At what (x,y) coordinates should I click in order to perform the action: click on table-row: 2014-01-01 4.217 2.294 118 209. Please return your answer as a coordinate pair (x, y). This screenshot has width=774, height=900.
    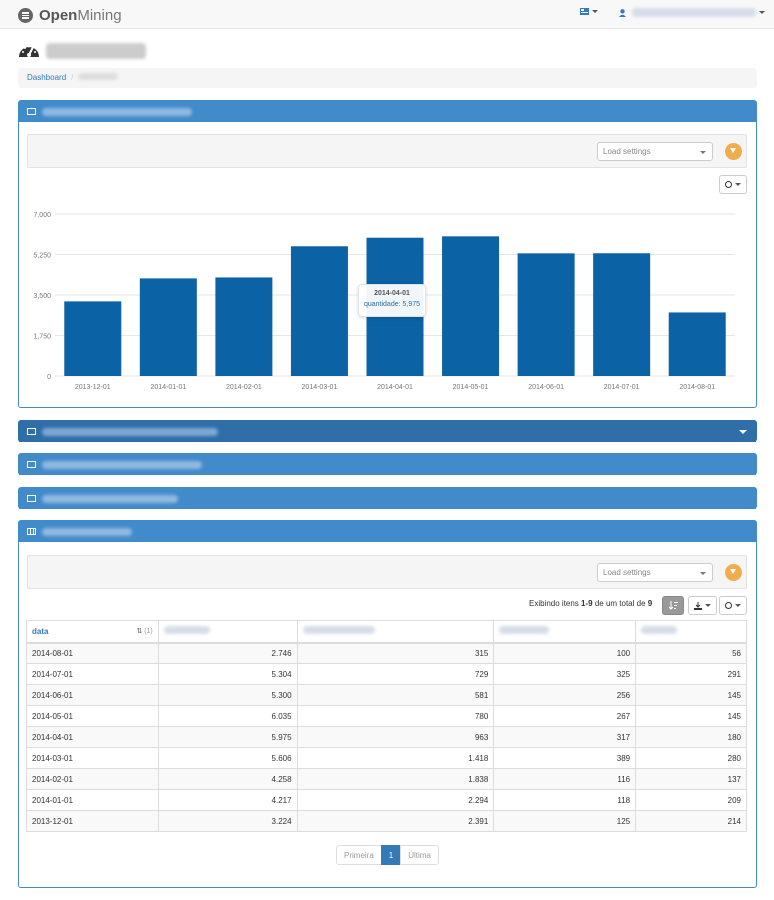
    Looking at the image, I should click on (386, 800).